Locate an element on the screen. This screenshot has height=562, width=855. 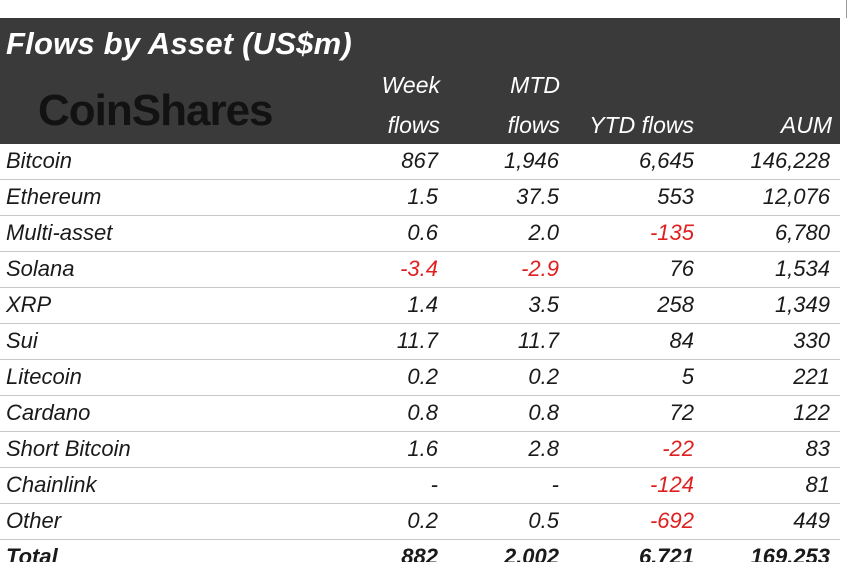
week-flows-value: 11.7 is located at coordinates (417, 340).